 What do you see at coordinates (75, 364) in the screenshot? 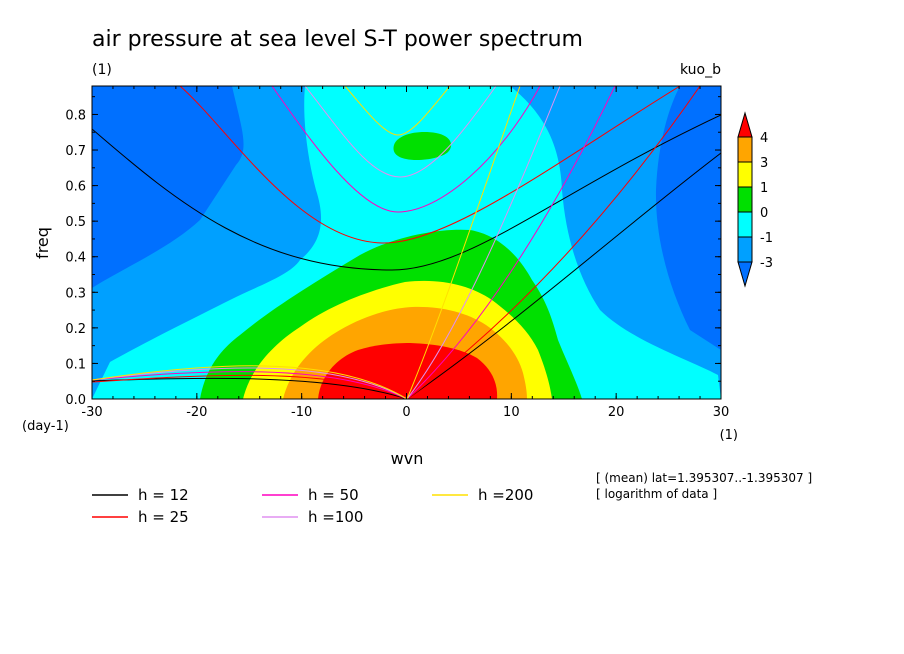
I see `y-tick-label: 0.1` at bounding box center [75, 364].